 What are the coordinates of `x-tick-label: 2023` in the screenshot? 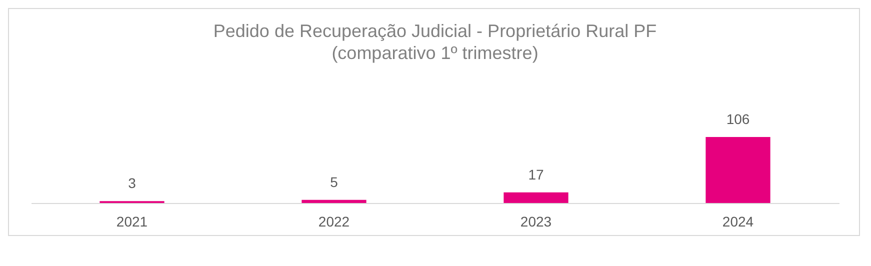 It's located at (536, 222).